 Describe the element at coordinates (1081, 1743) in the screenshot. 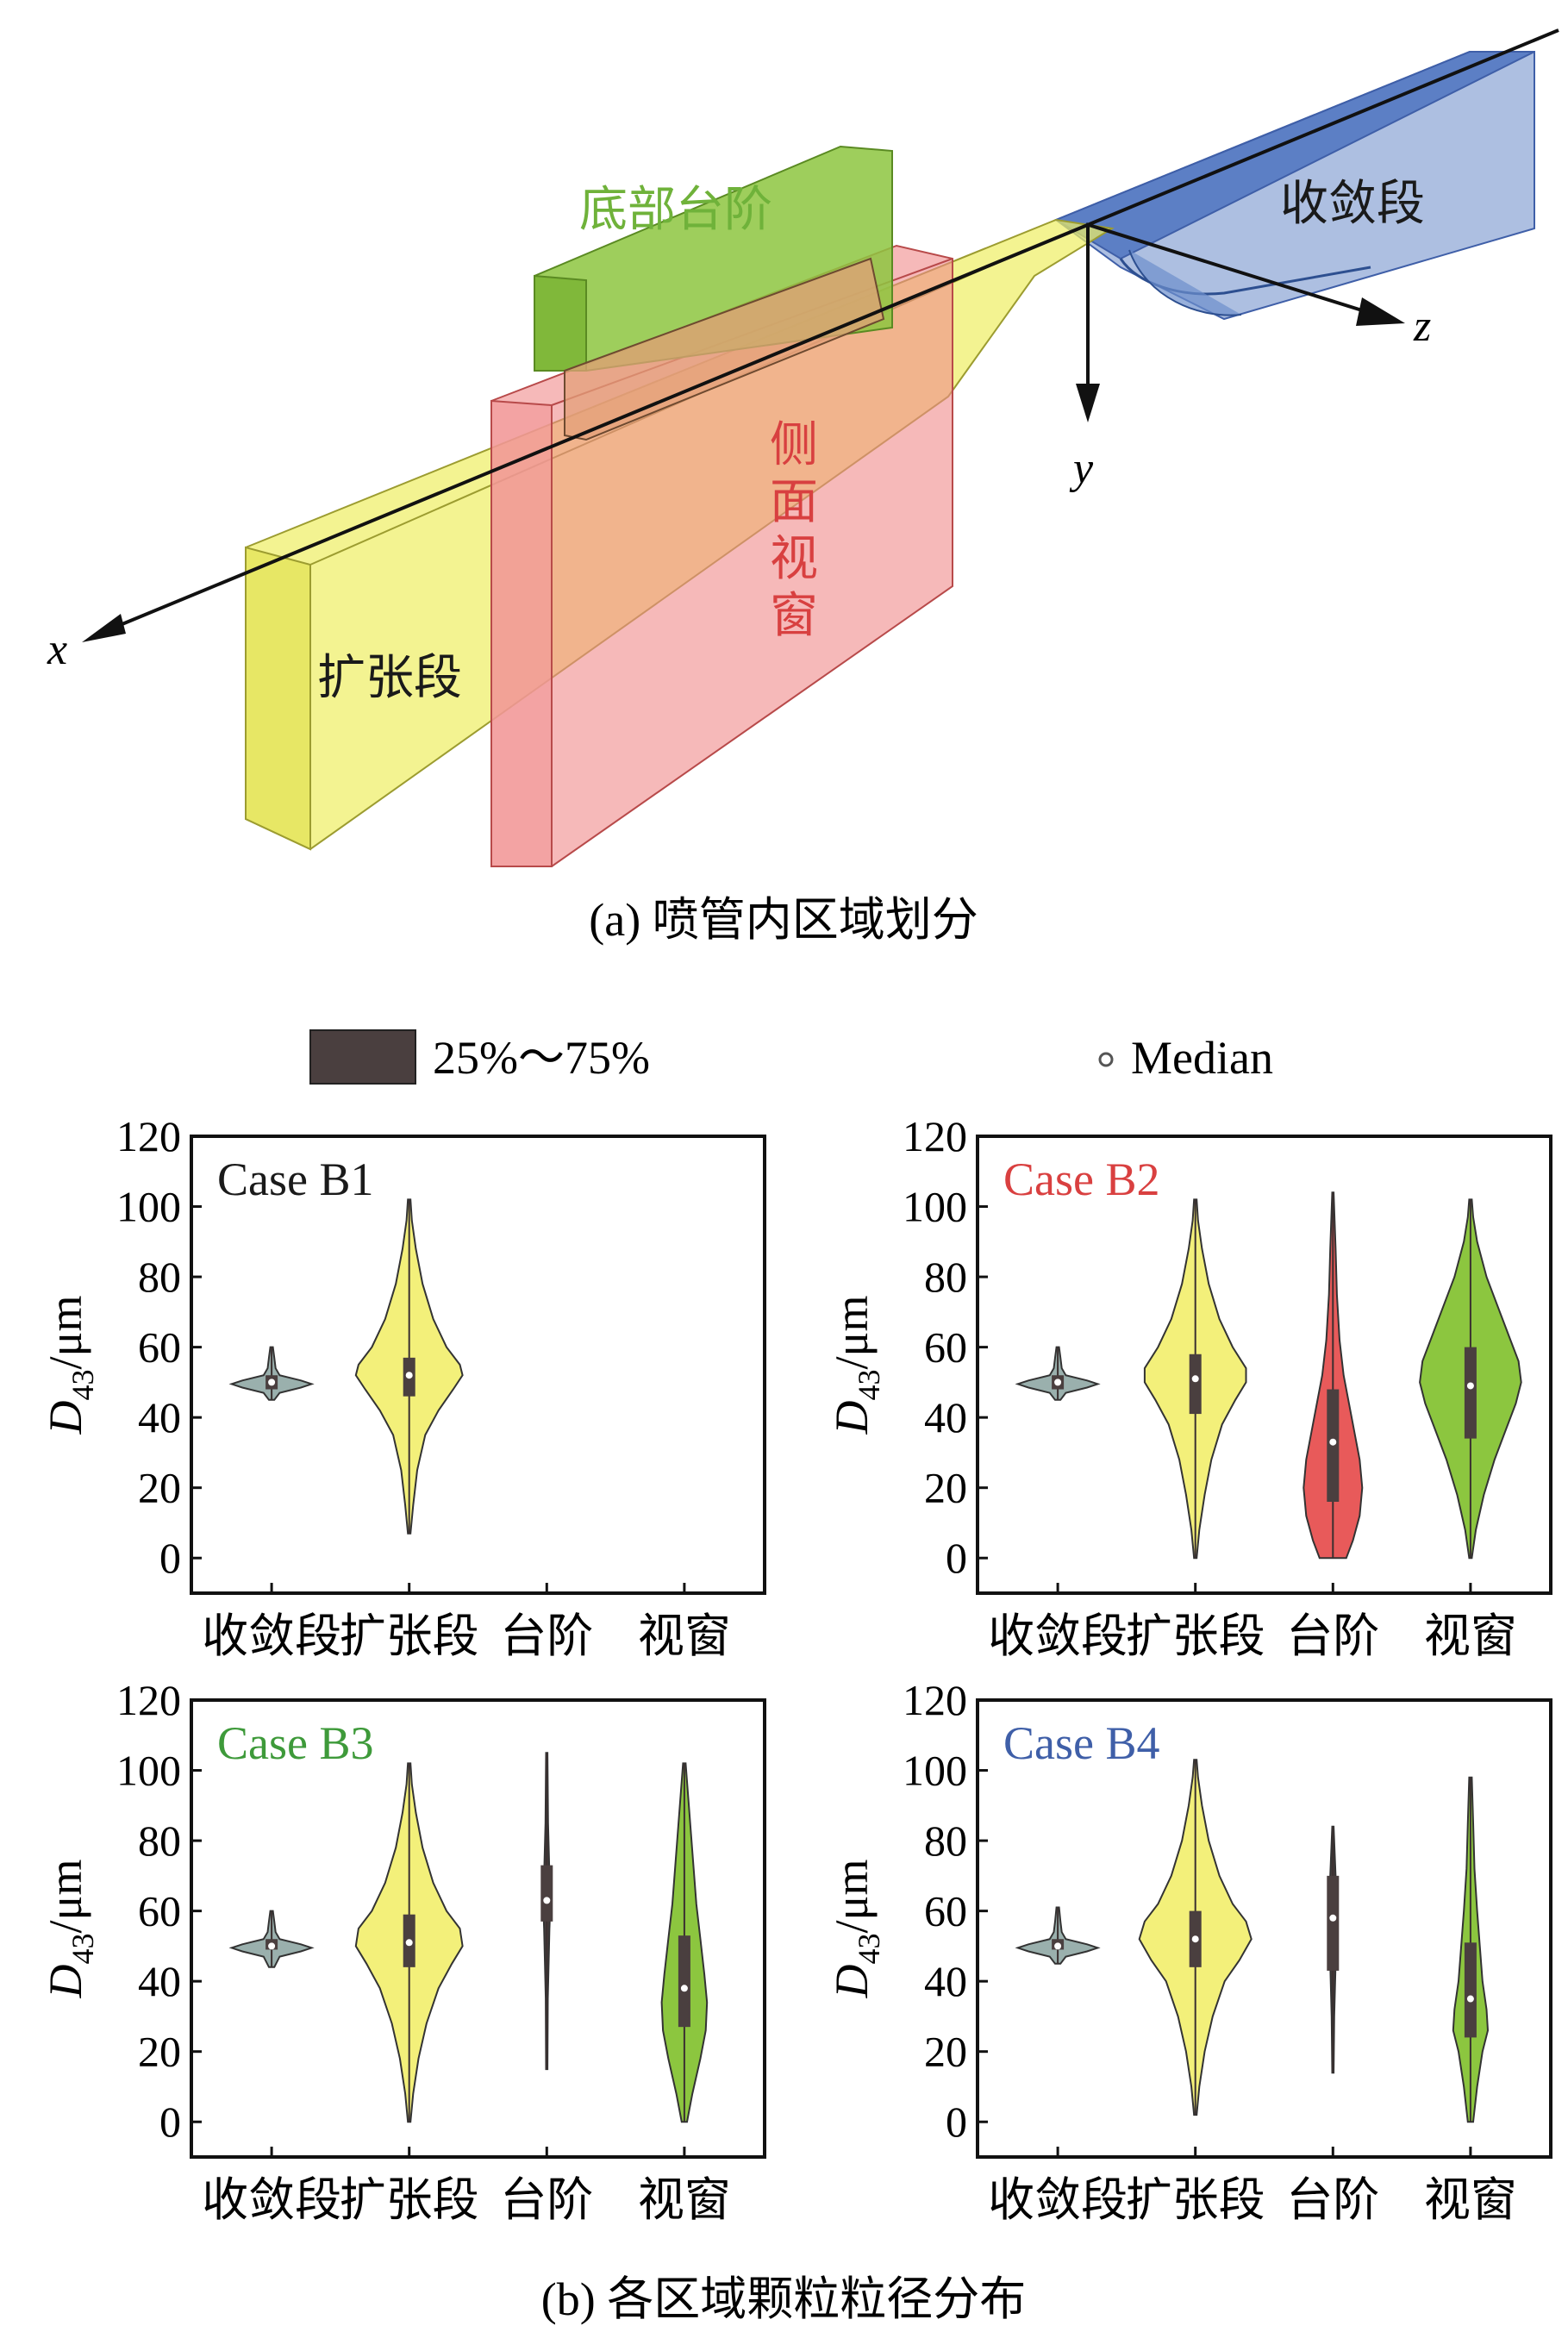

I see `chart-title: Case B4` at that location.